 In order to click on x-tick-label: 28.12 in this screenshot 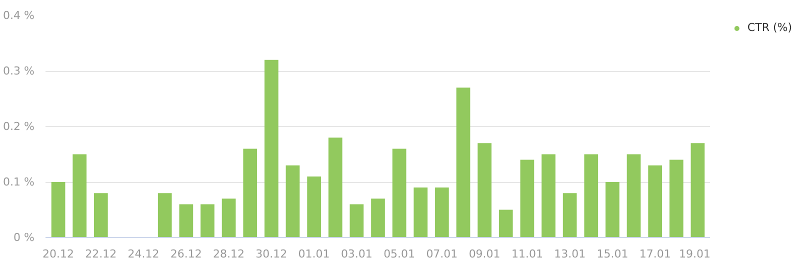, I will do `click(229, 254)`.